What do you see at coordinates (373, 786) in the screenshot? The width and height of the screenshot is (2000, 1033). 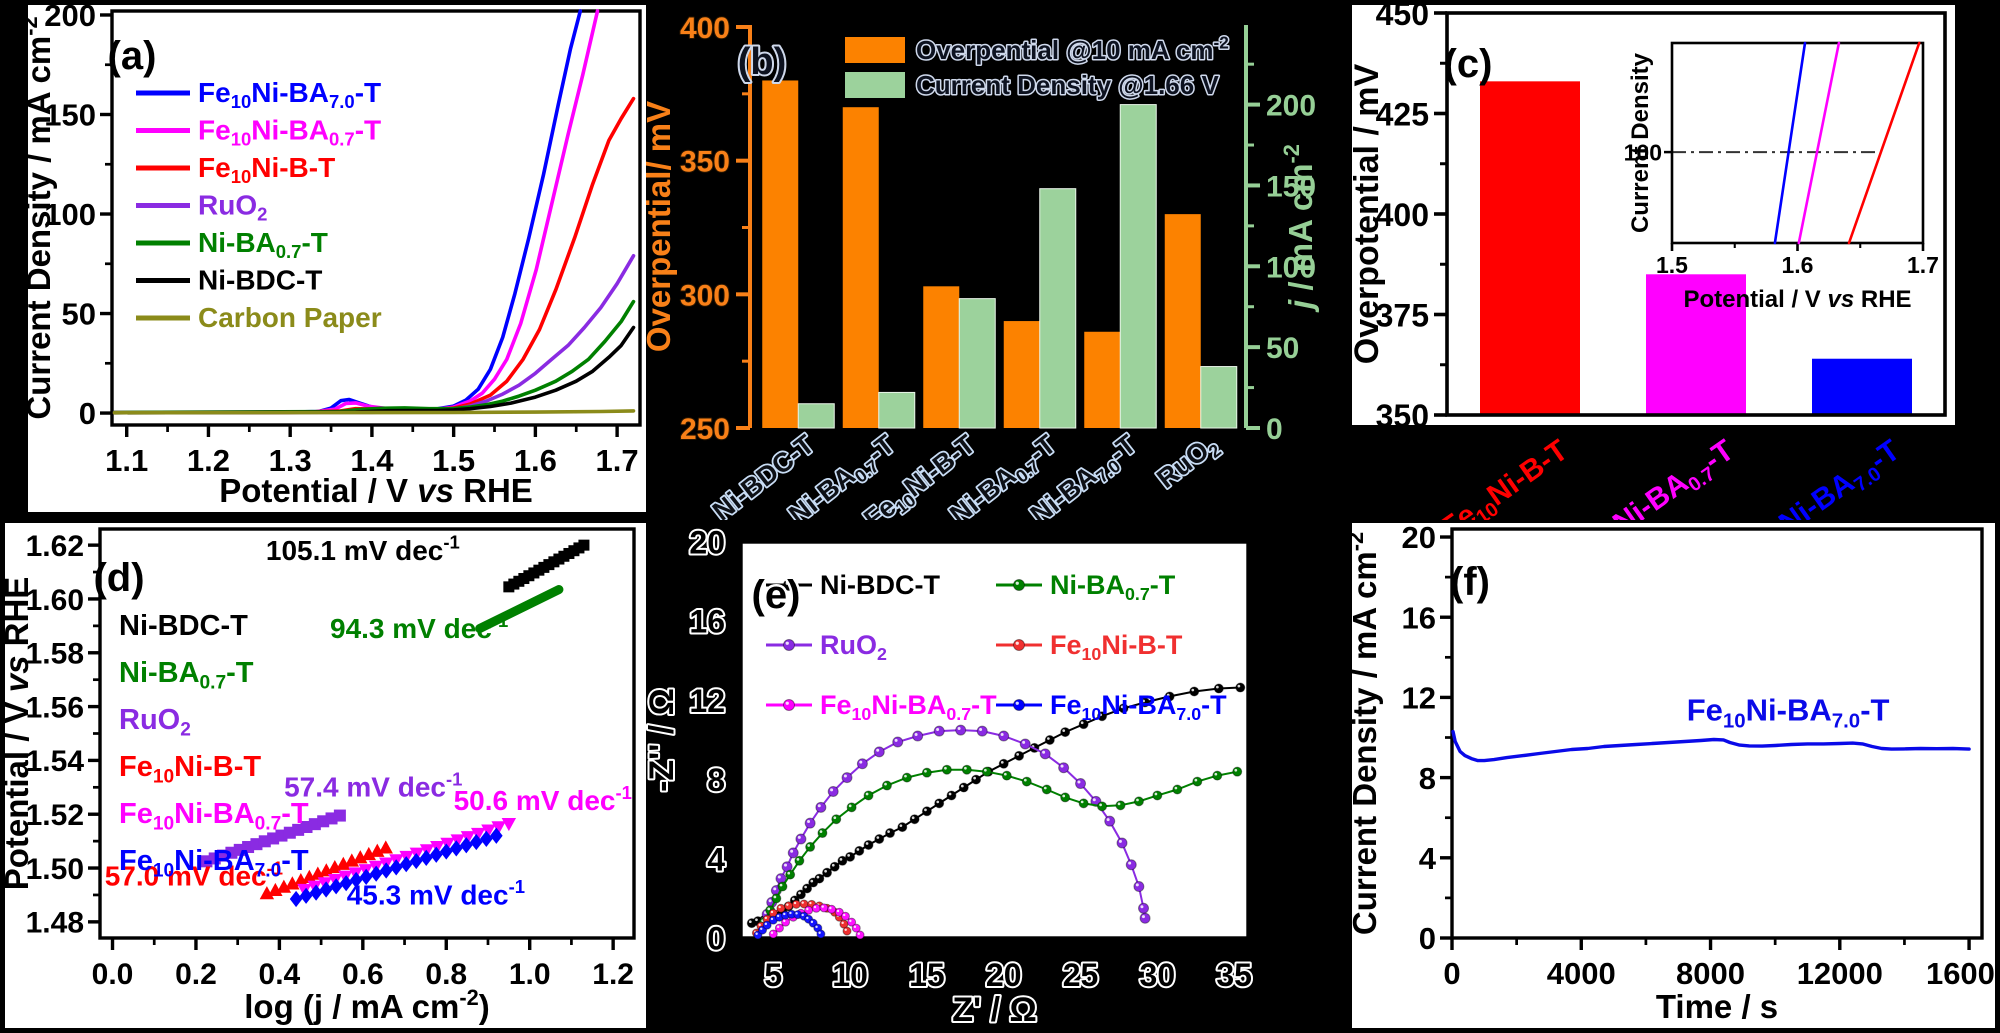 I see `svg-text: 57.4 mV dec-1` at bounding box center [373, 786].